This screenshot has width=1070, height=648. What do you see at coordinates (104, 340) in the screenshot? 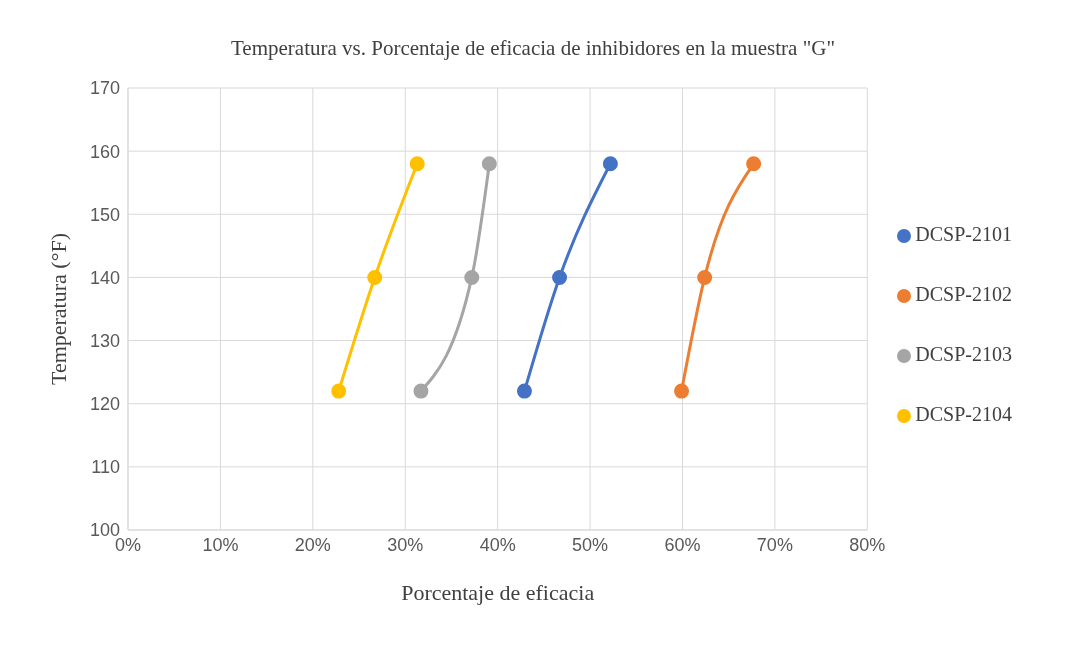
I see `y-tick-label: 130` at bounding box center [104, 340].